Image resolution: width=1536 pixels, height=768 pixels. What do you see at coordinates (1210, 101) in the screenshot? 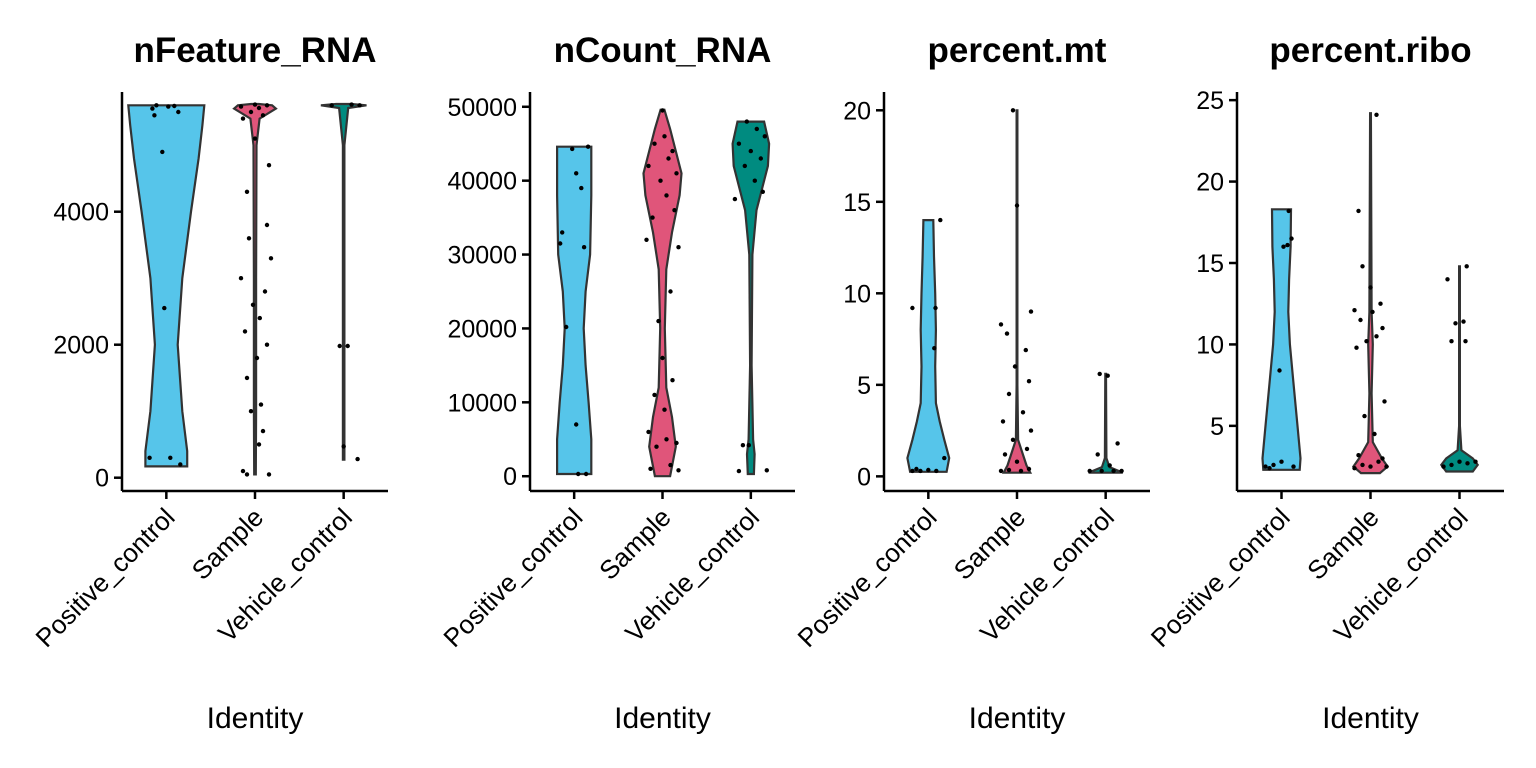
I see `y-tick-label: 25` at bounding box center [1210, 101].